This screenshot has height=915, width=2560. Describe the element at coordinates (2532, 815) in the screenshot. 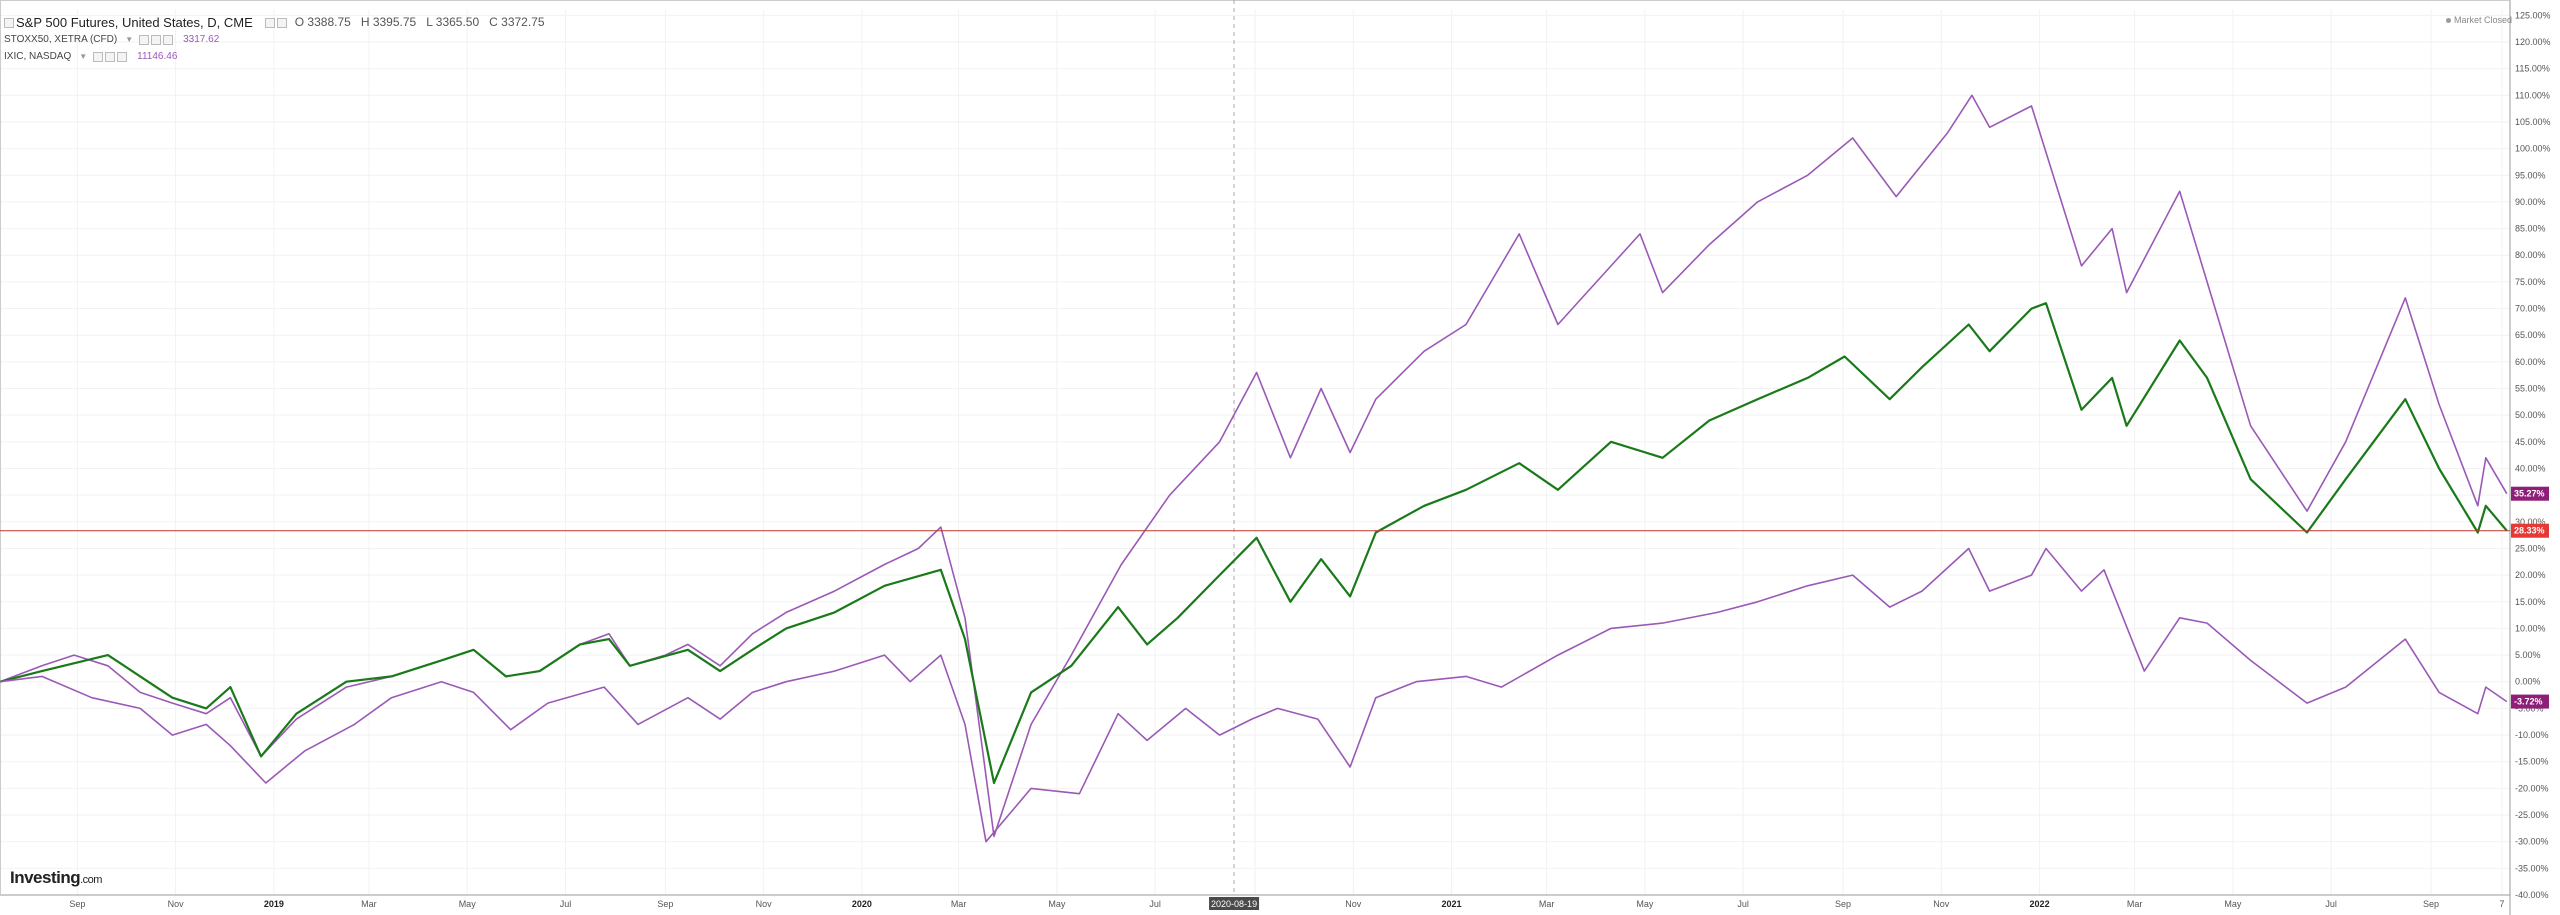

I see `y-tick-label: -25.00%` at that location.